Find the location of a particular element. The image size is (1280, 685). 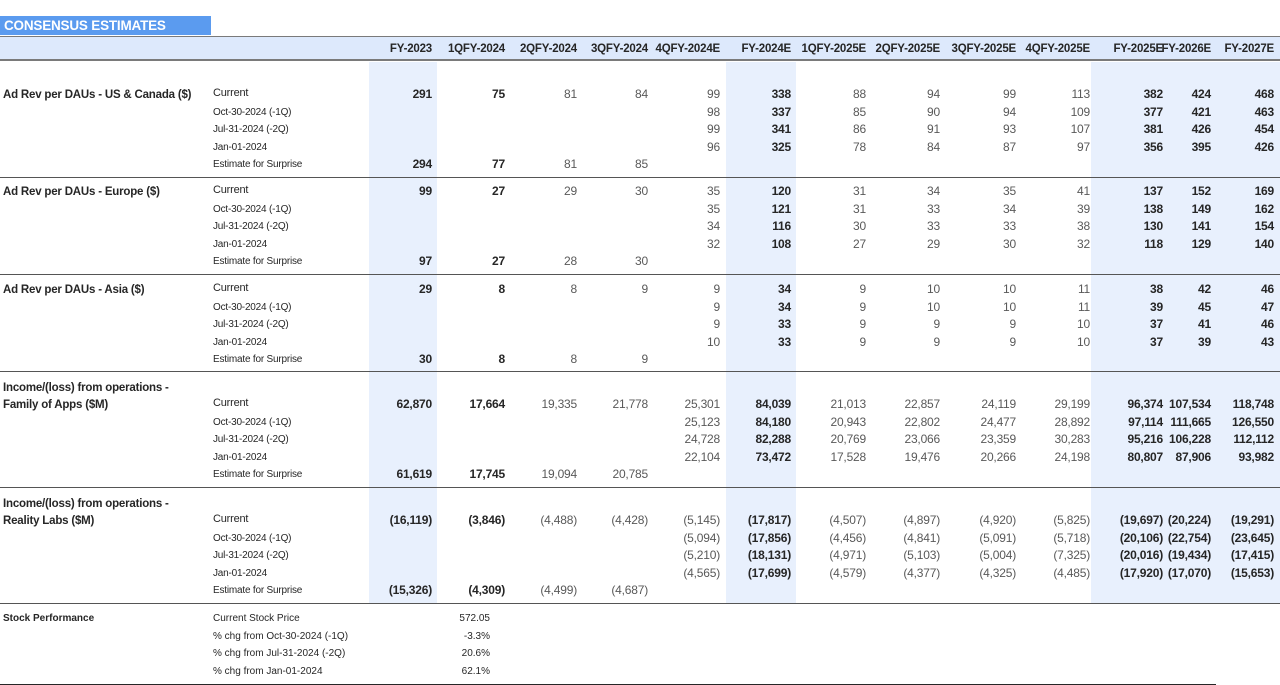

data-cell: 90 is located at coordinates (933, 111).